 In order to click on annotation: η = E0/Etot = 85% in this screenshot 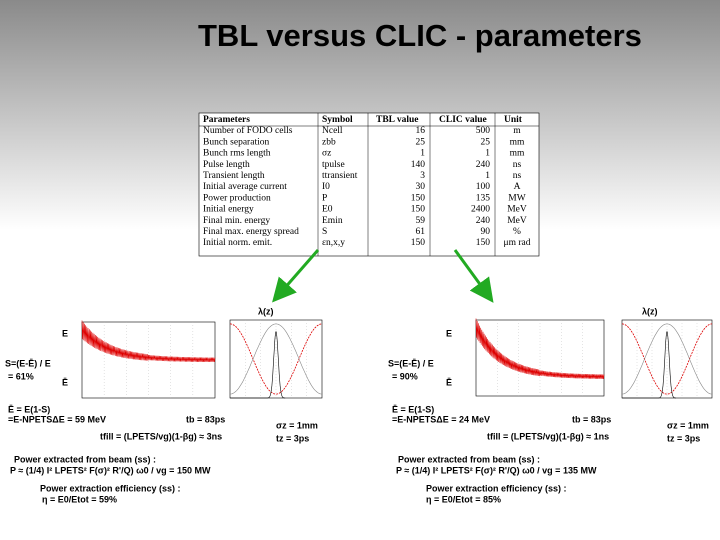, I will do `click(463, 499)`.